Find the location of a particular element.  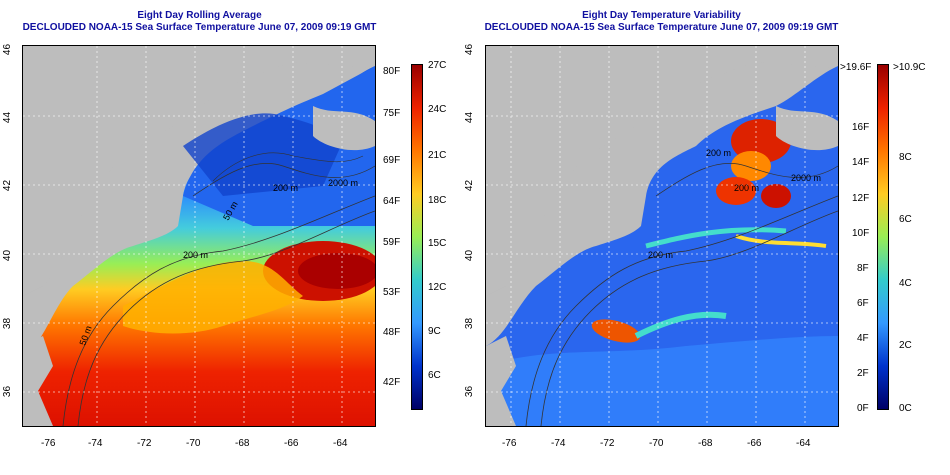

right-colorbar-f: 8F is located at coordinates (863, 268).